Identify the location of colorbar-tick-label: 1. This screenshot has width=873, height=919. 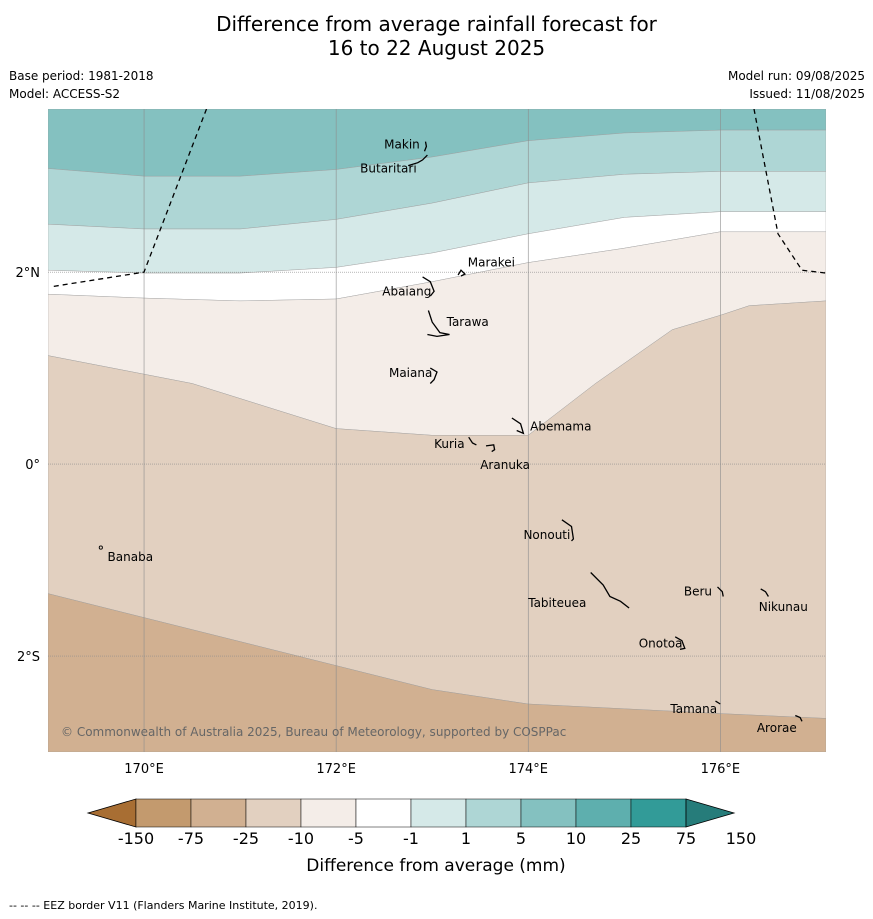
(466, 838).